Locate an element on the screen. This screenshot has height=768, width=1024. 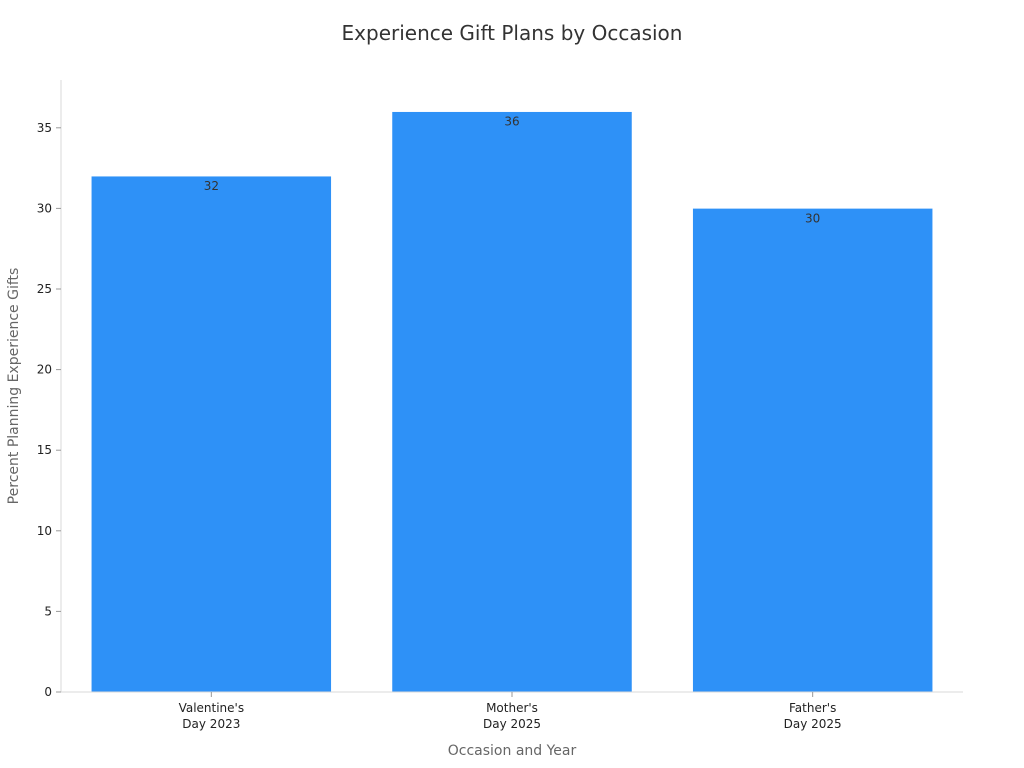
y-tick-label: 5 is located at coordinates (48, 611).